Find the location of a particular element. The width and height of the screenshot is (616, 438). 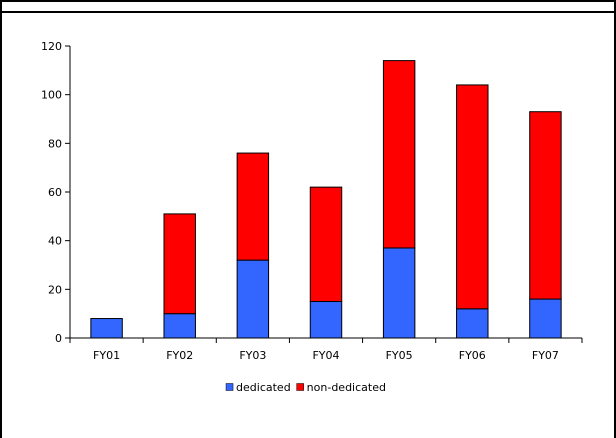

legend-swatch-non-dedicated is located at coordinates (300, 387).